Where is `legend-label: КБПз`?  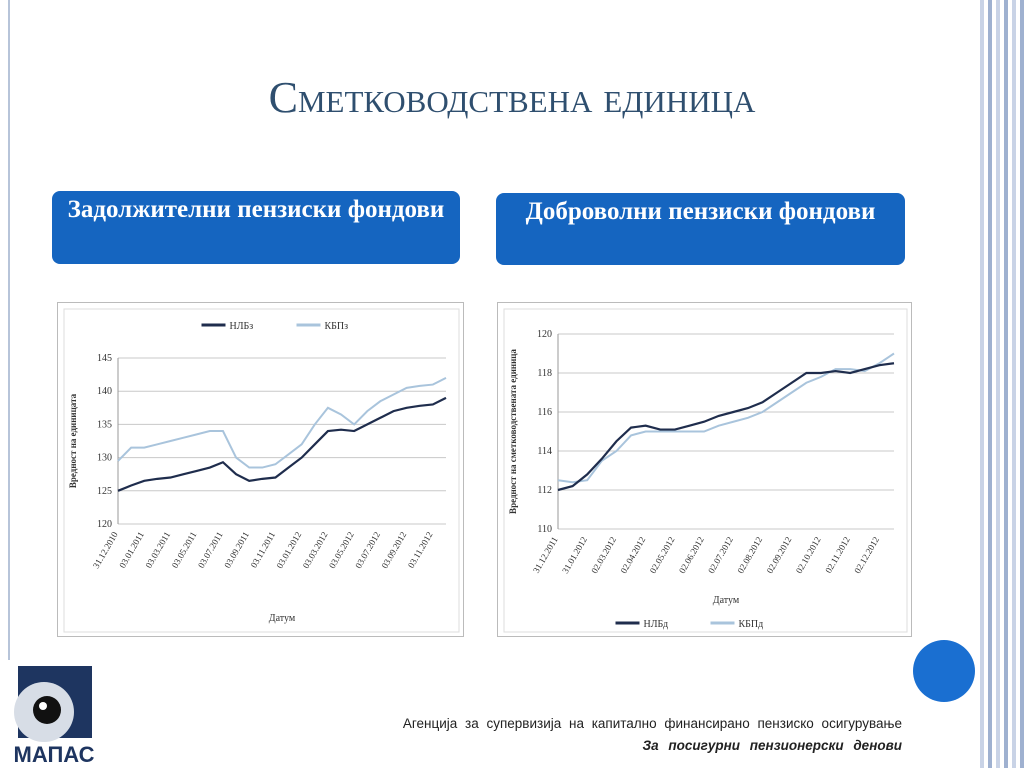
legend-label: КБПз is located at coordinates (337, 326).